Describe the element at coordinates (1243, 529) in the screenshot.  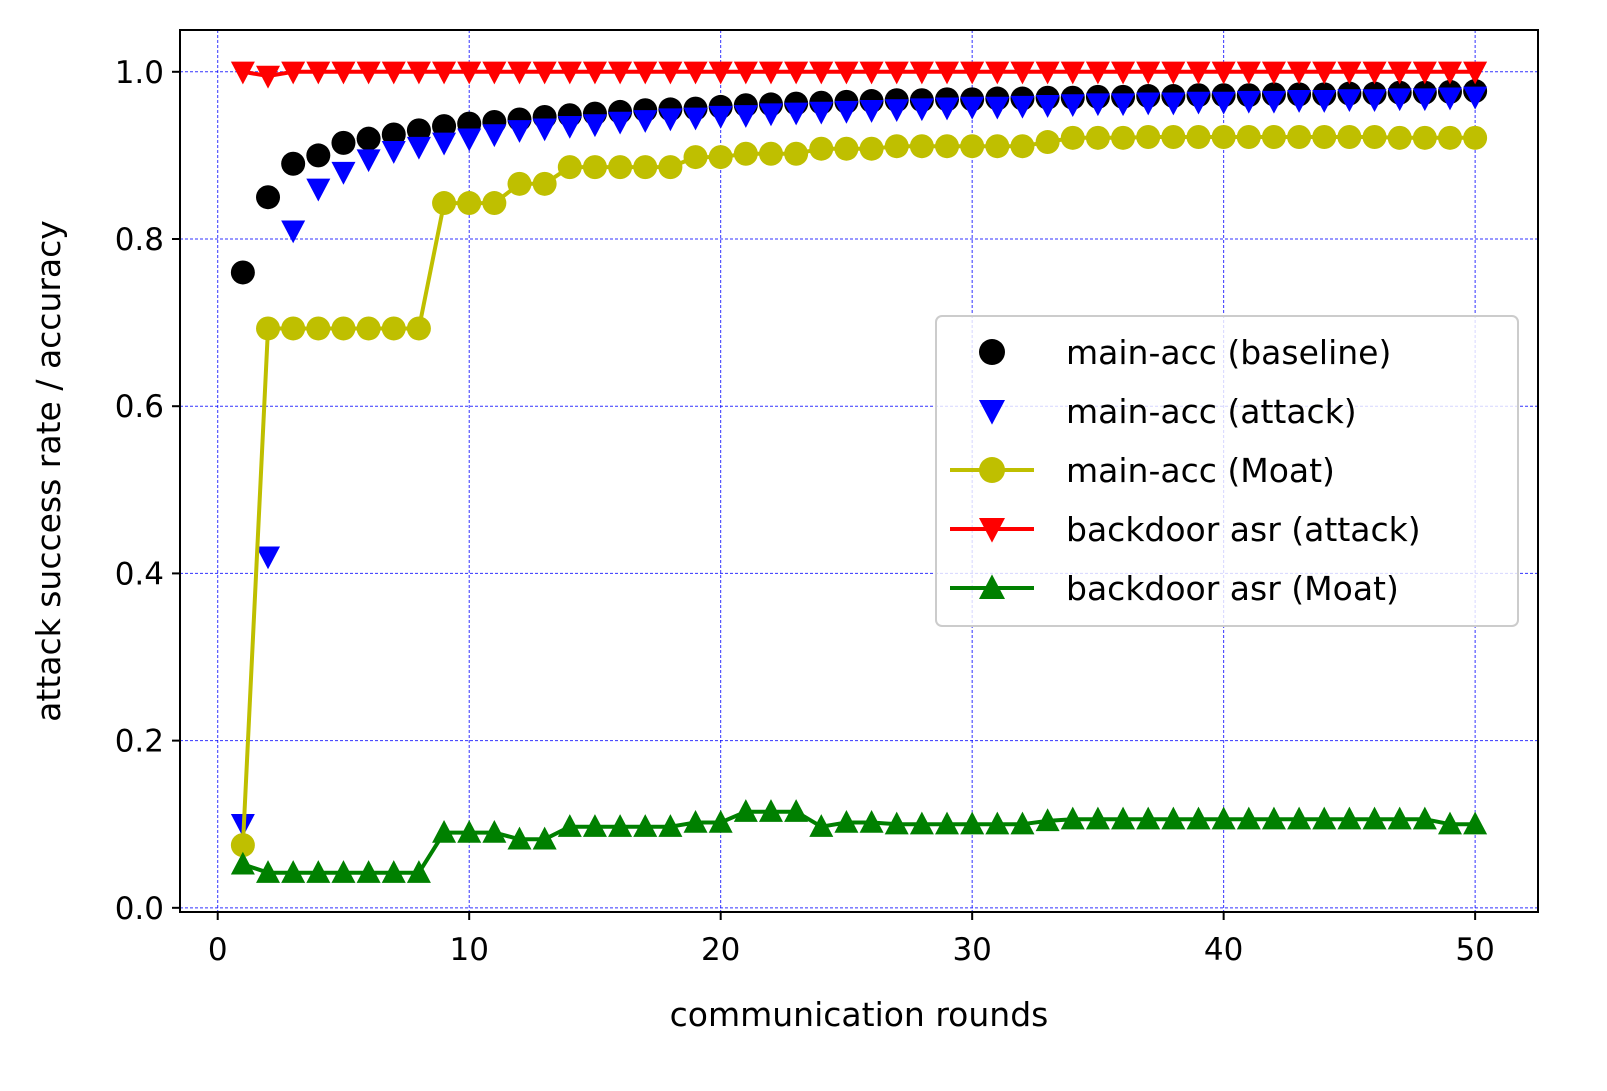
I see `legend-label: backdoor asr (attack)` at that location.